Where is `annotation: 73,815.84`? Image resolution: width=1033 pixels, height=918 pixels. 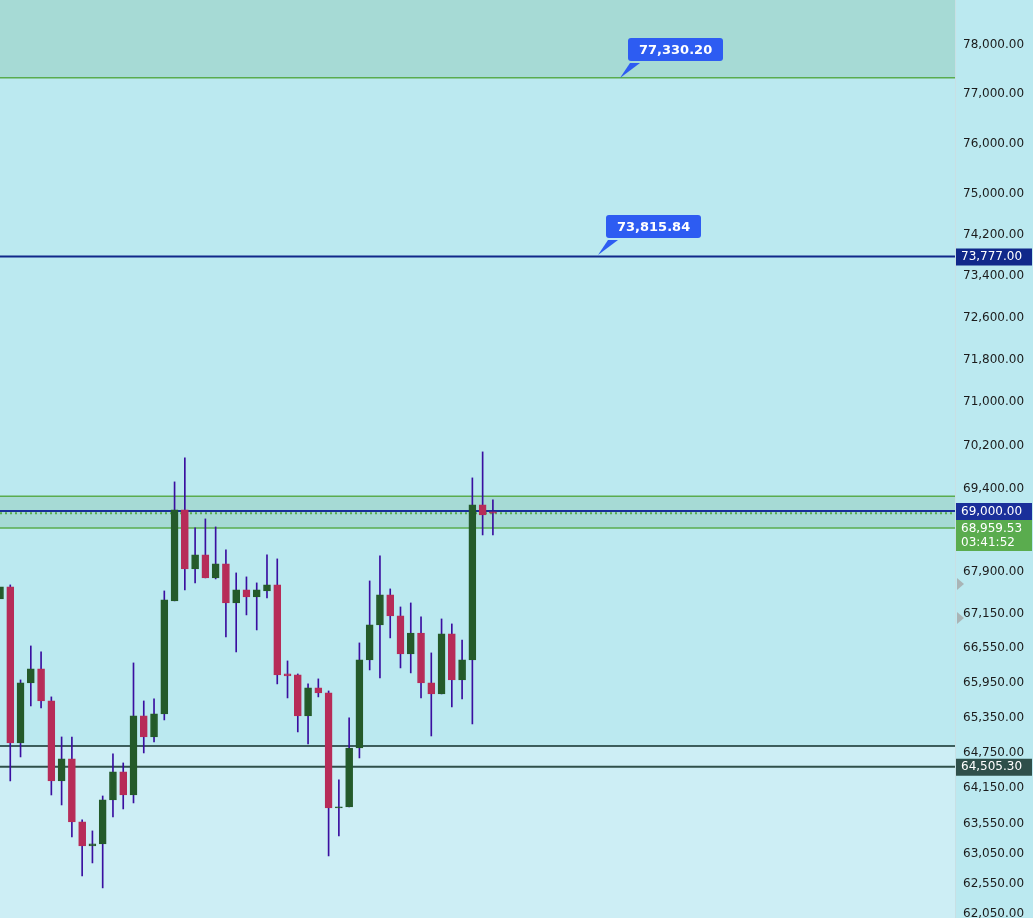
annotation: 73,815.84 is located at coordinates (654, 226).